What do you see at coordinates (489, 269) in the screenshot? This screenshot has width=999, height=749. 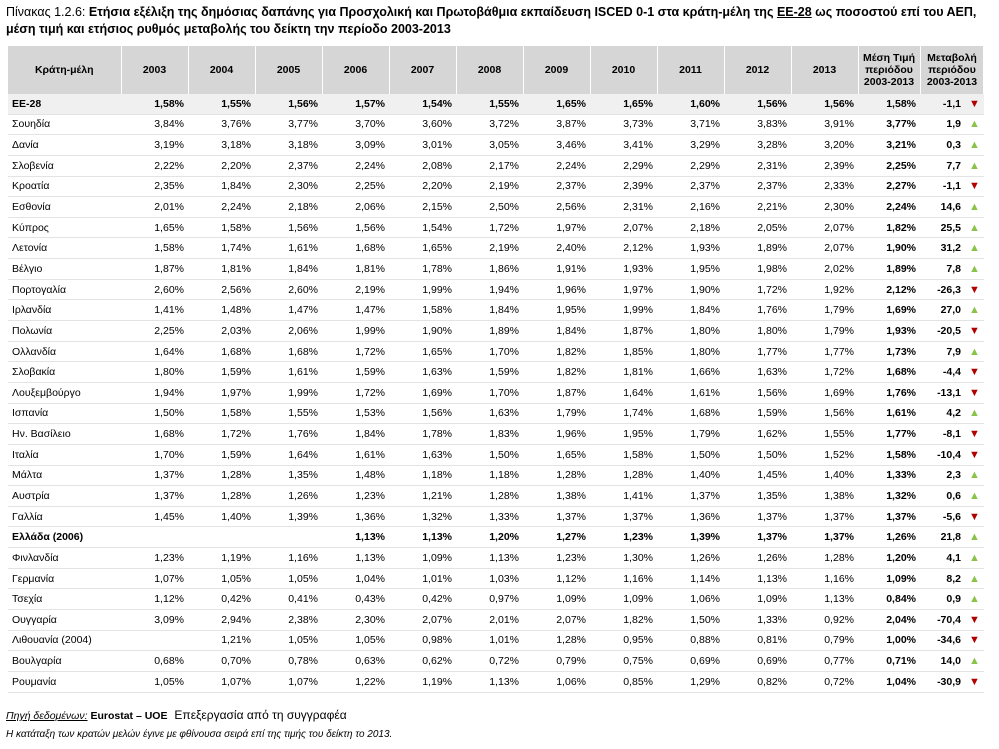 I see `year-value: 1,86%` at bounding box center [489, 269].